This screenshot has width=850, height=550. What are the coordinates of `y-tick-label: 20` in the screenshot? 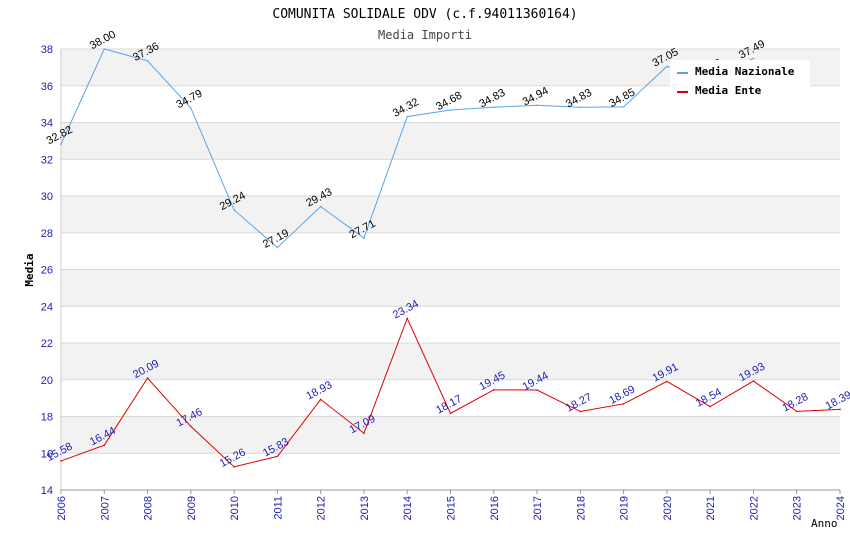 It's located at (47, 381).